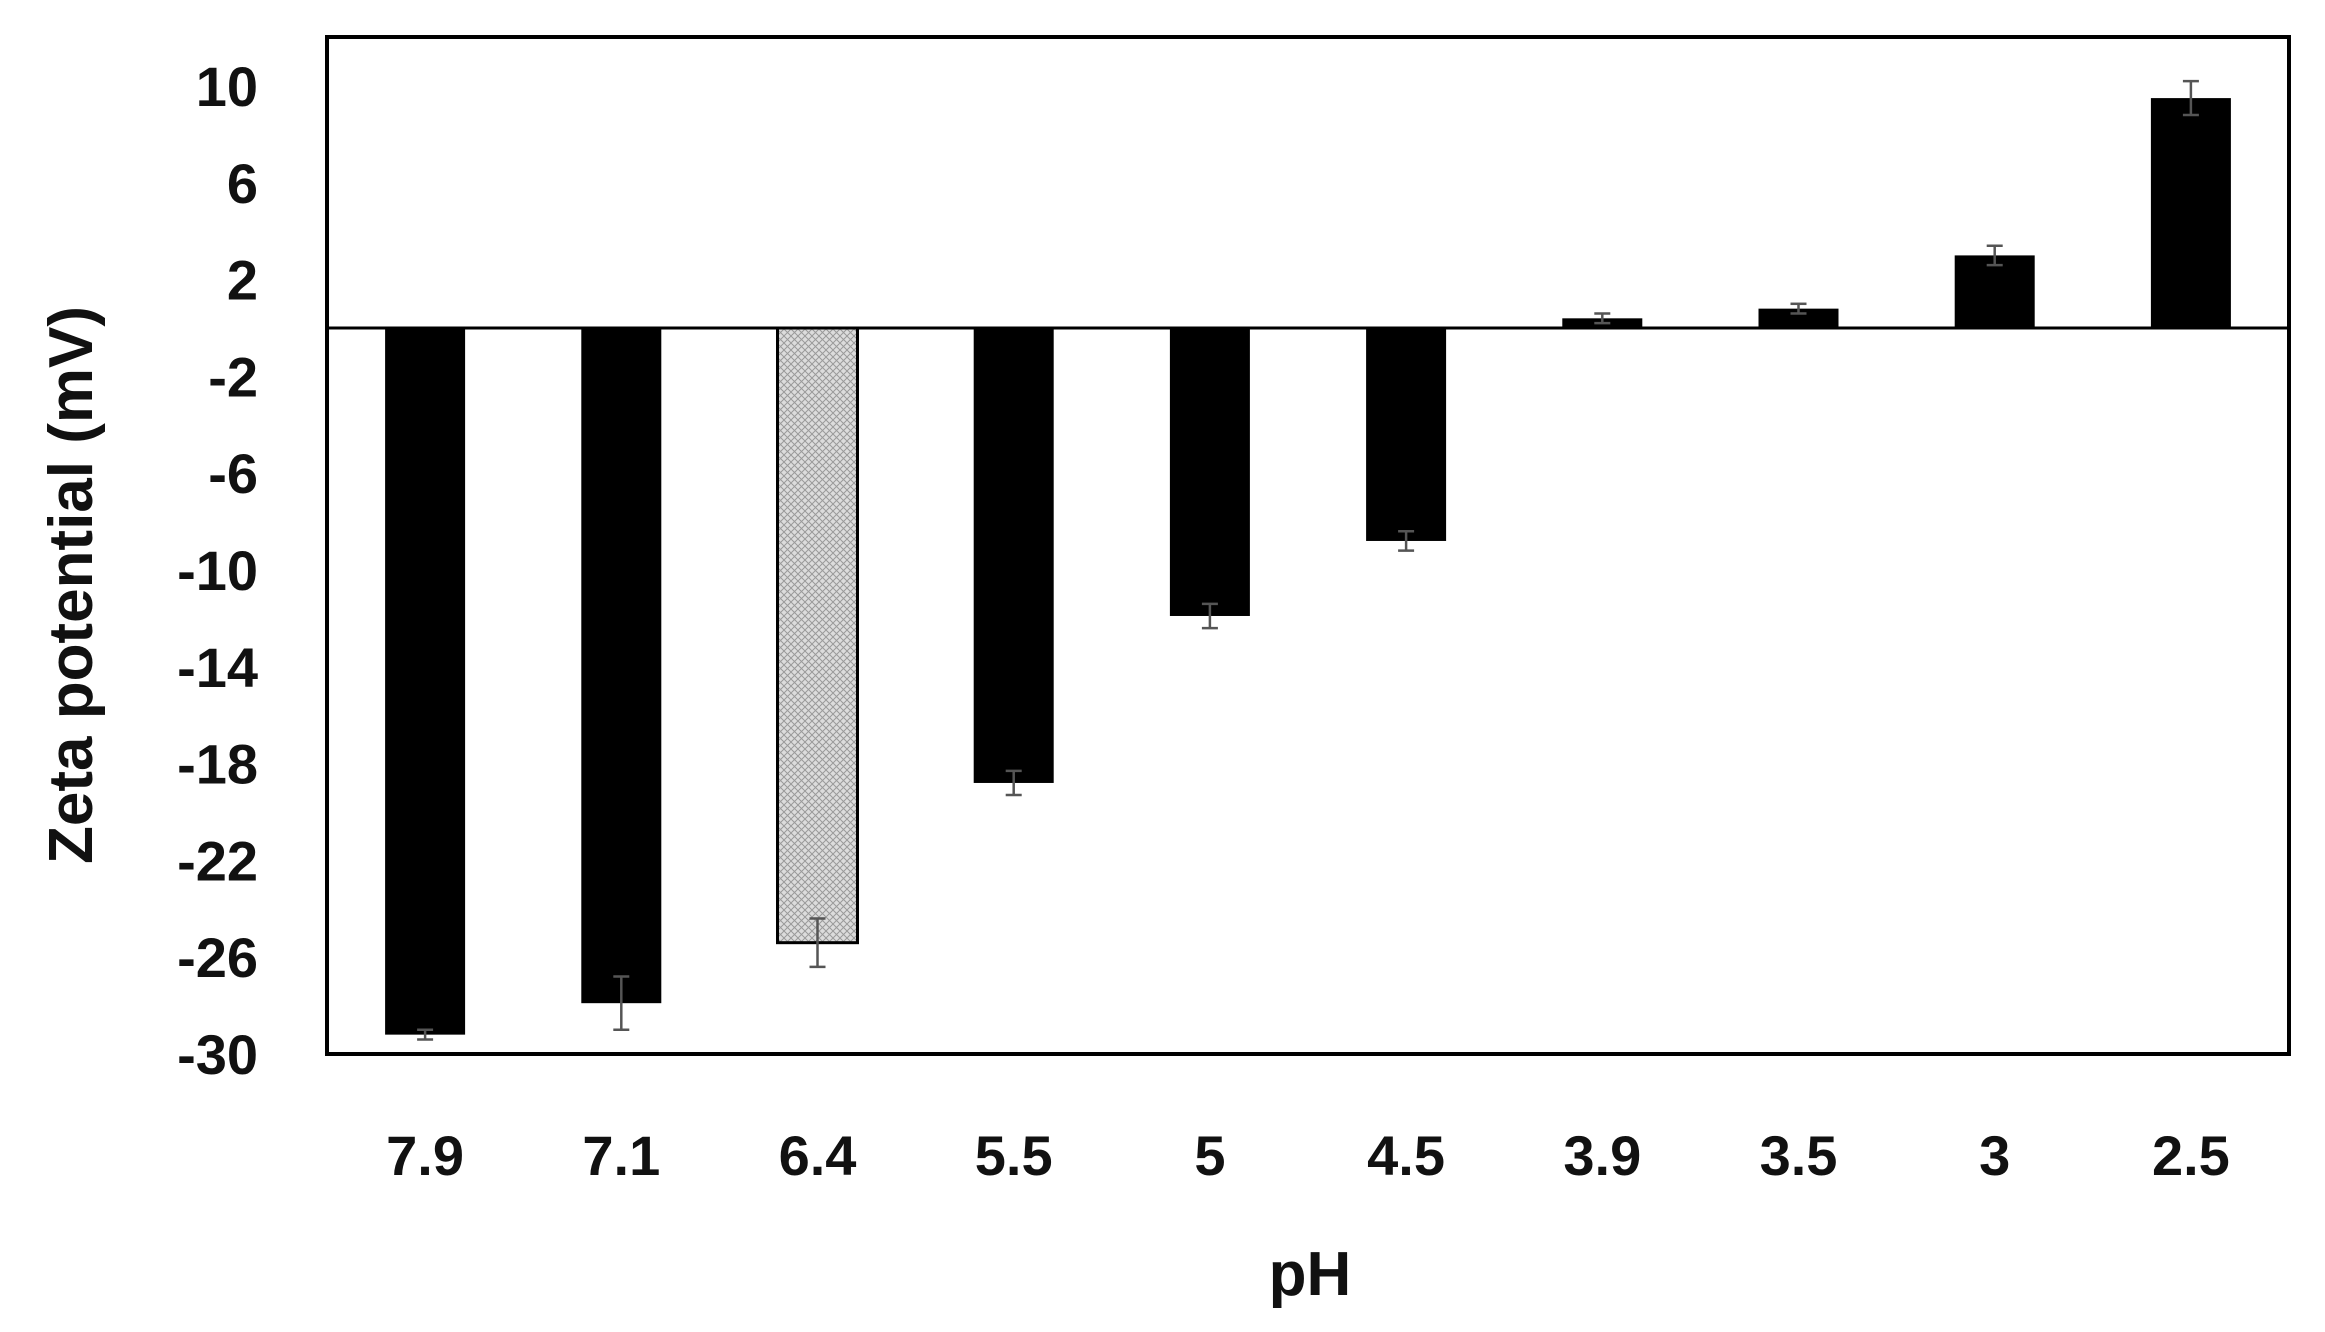 The image size is (2325, 1332). What do you see at coordinates (1308, 1155) in the screenshot?
I see `x-tick-labels: 7.9 7.1 6.4 5.5 5 4.5 3.9 3.5 3 2.5` at bounding box center [1308, 1155].